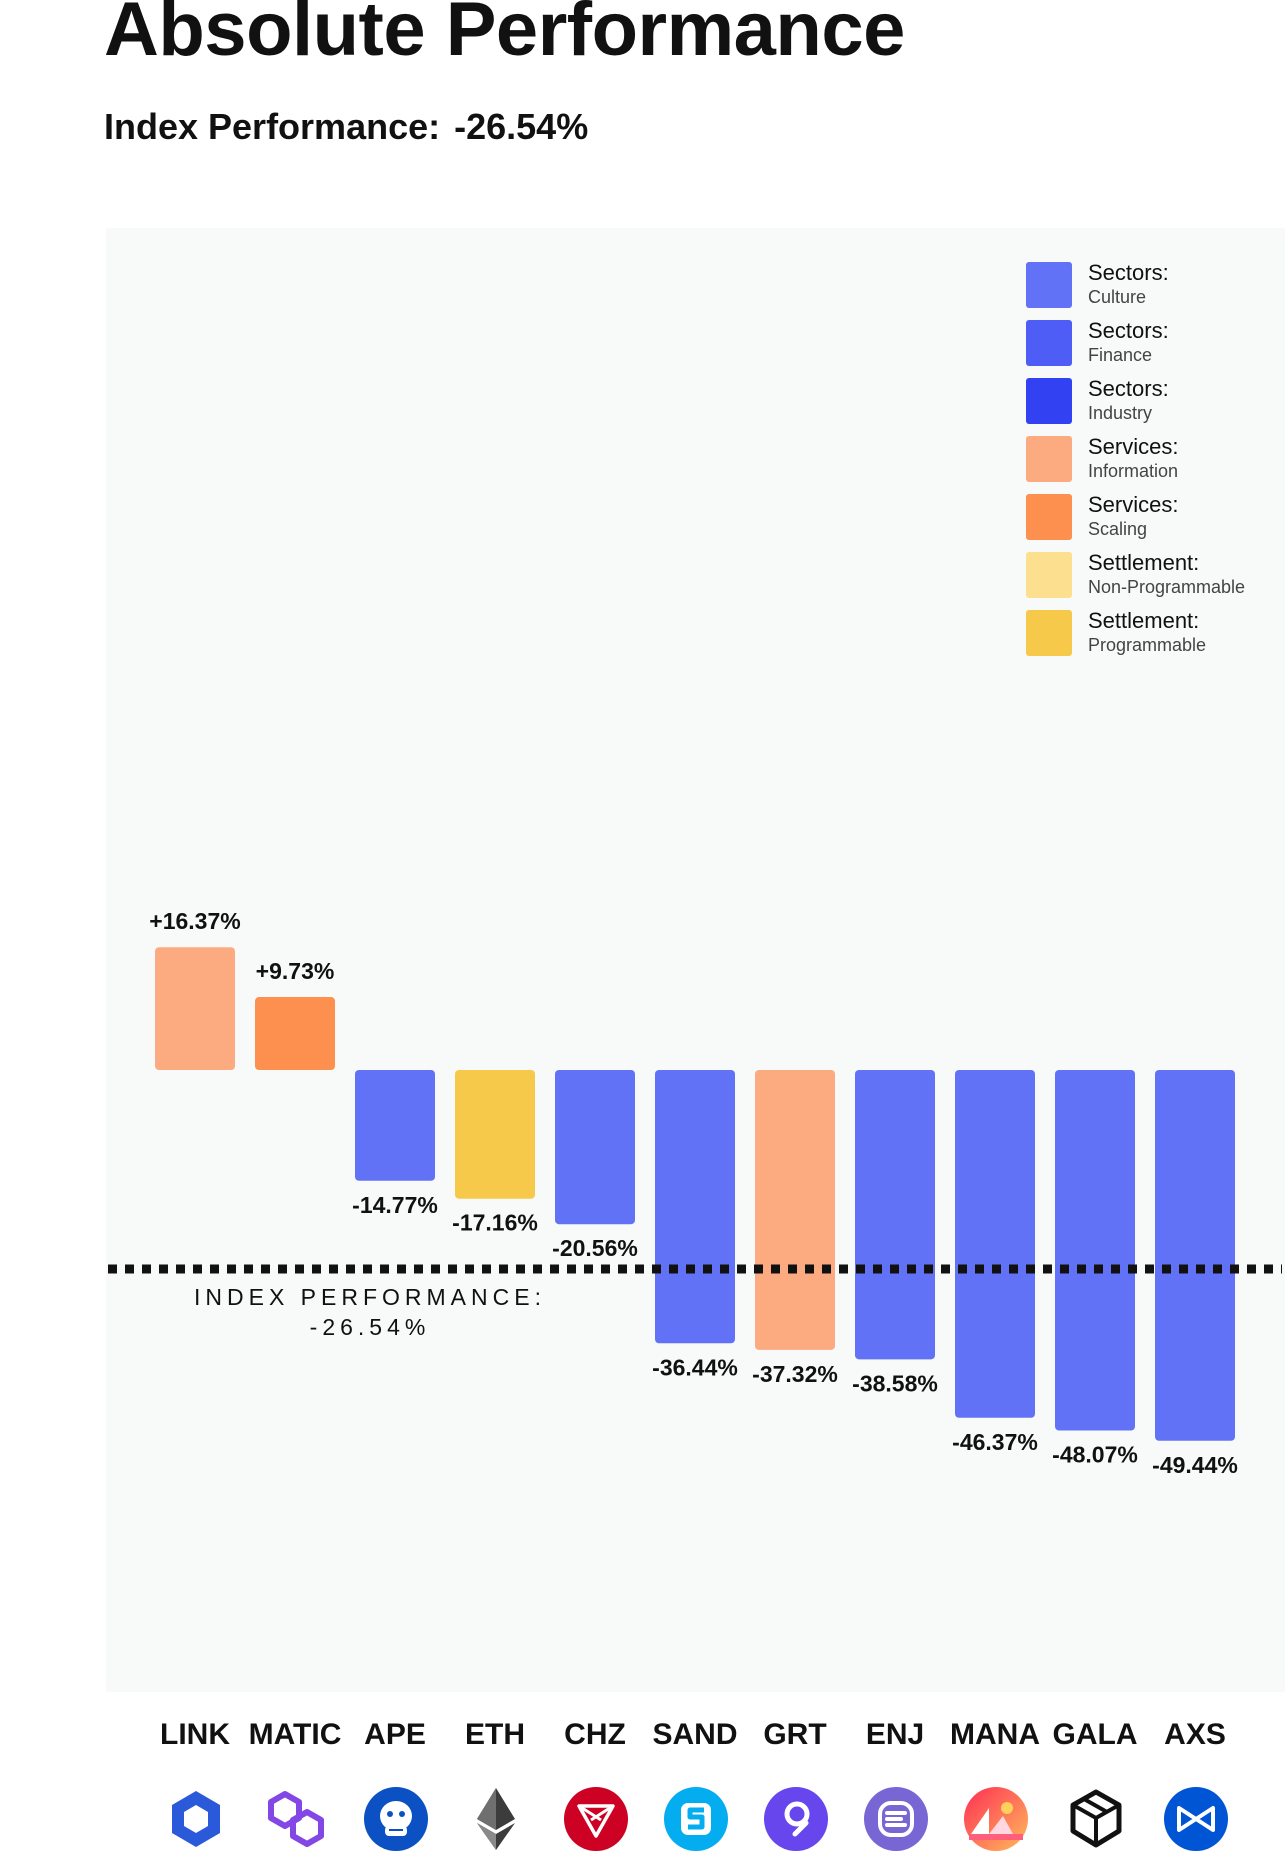 This screenshot has width=1285, height=1854. I want to click on category-tick-label: CHZ, so click(595, 1734).